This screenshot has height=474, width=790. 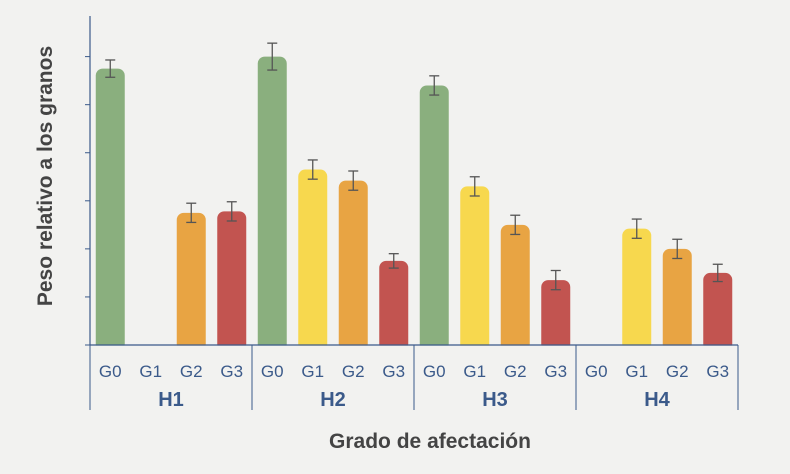 What do you see at coordinates (272, 371) in the screenshot?
I see `x-tick-label-h2-g0: G0` at bounding box center [272, 371].